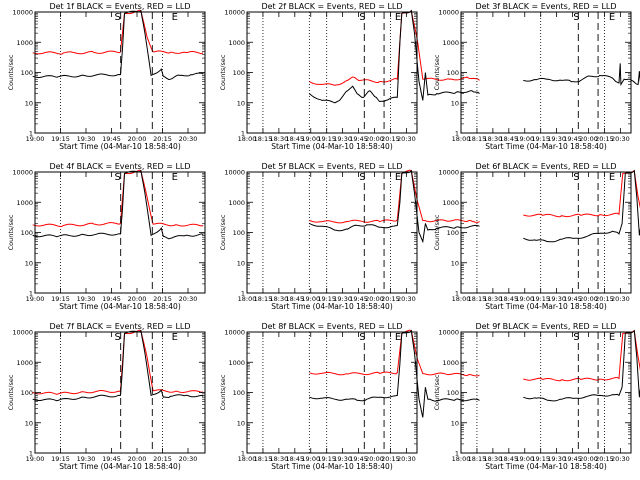  What do you see at coordinates (545, 6) in the screenshot?
I see `panel-title: Det 3f BLACK = Events, RED = LLD` at bounding box center [545, 6].